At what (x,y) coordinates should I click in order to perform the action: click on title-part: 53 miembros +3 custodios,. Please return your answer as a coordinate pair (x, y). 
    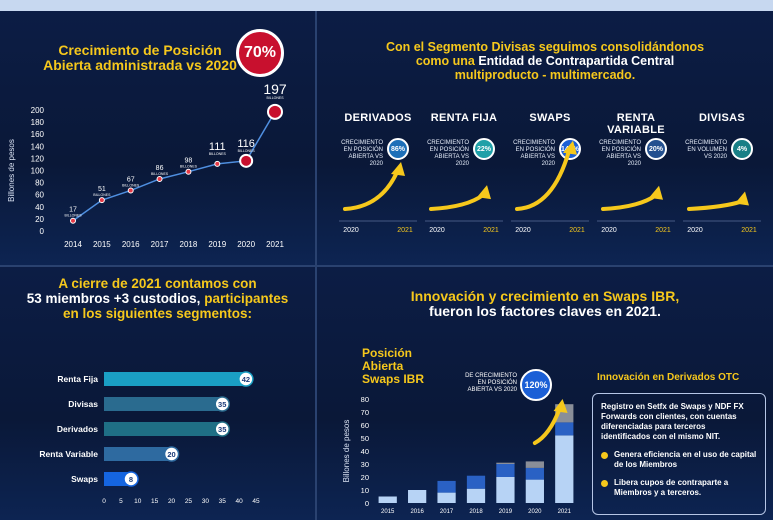
    Looking at the image, I should click on (115, 298).